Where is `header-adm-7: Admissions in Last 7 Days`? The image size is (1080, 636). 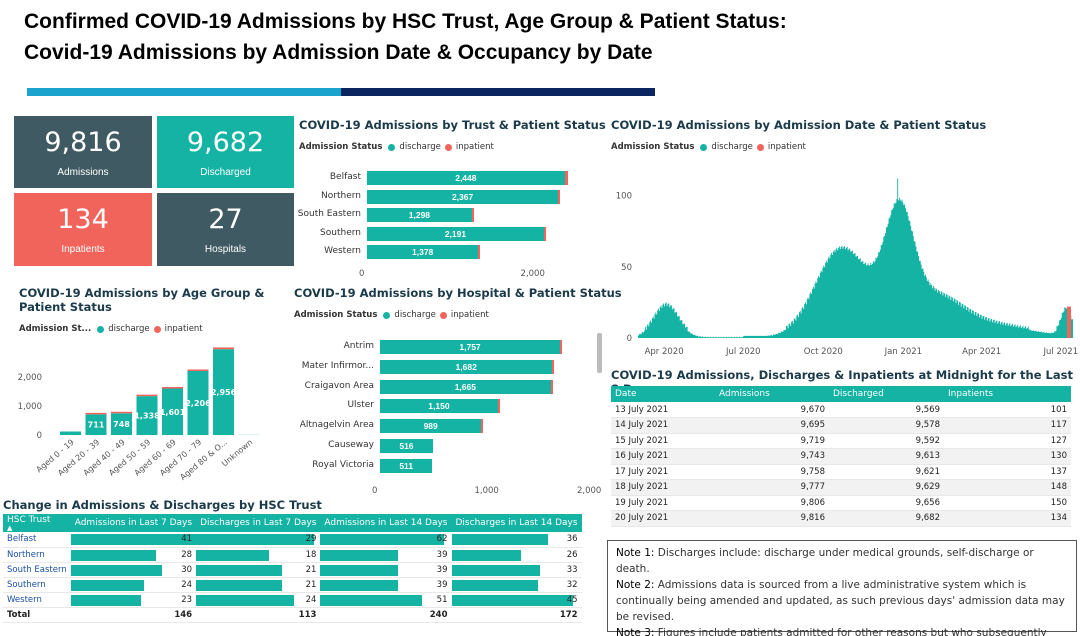 header-adm-7: Admissions in Last 7 Days is located at coordinates (133, 523).